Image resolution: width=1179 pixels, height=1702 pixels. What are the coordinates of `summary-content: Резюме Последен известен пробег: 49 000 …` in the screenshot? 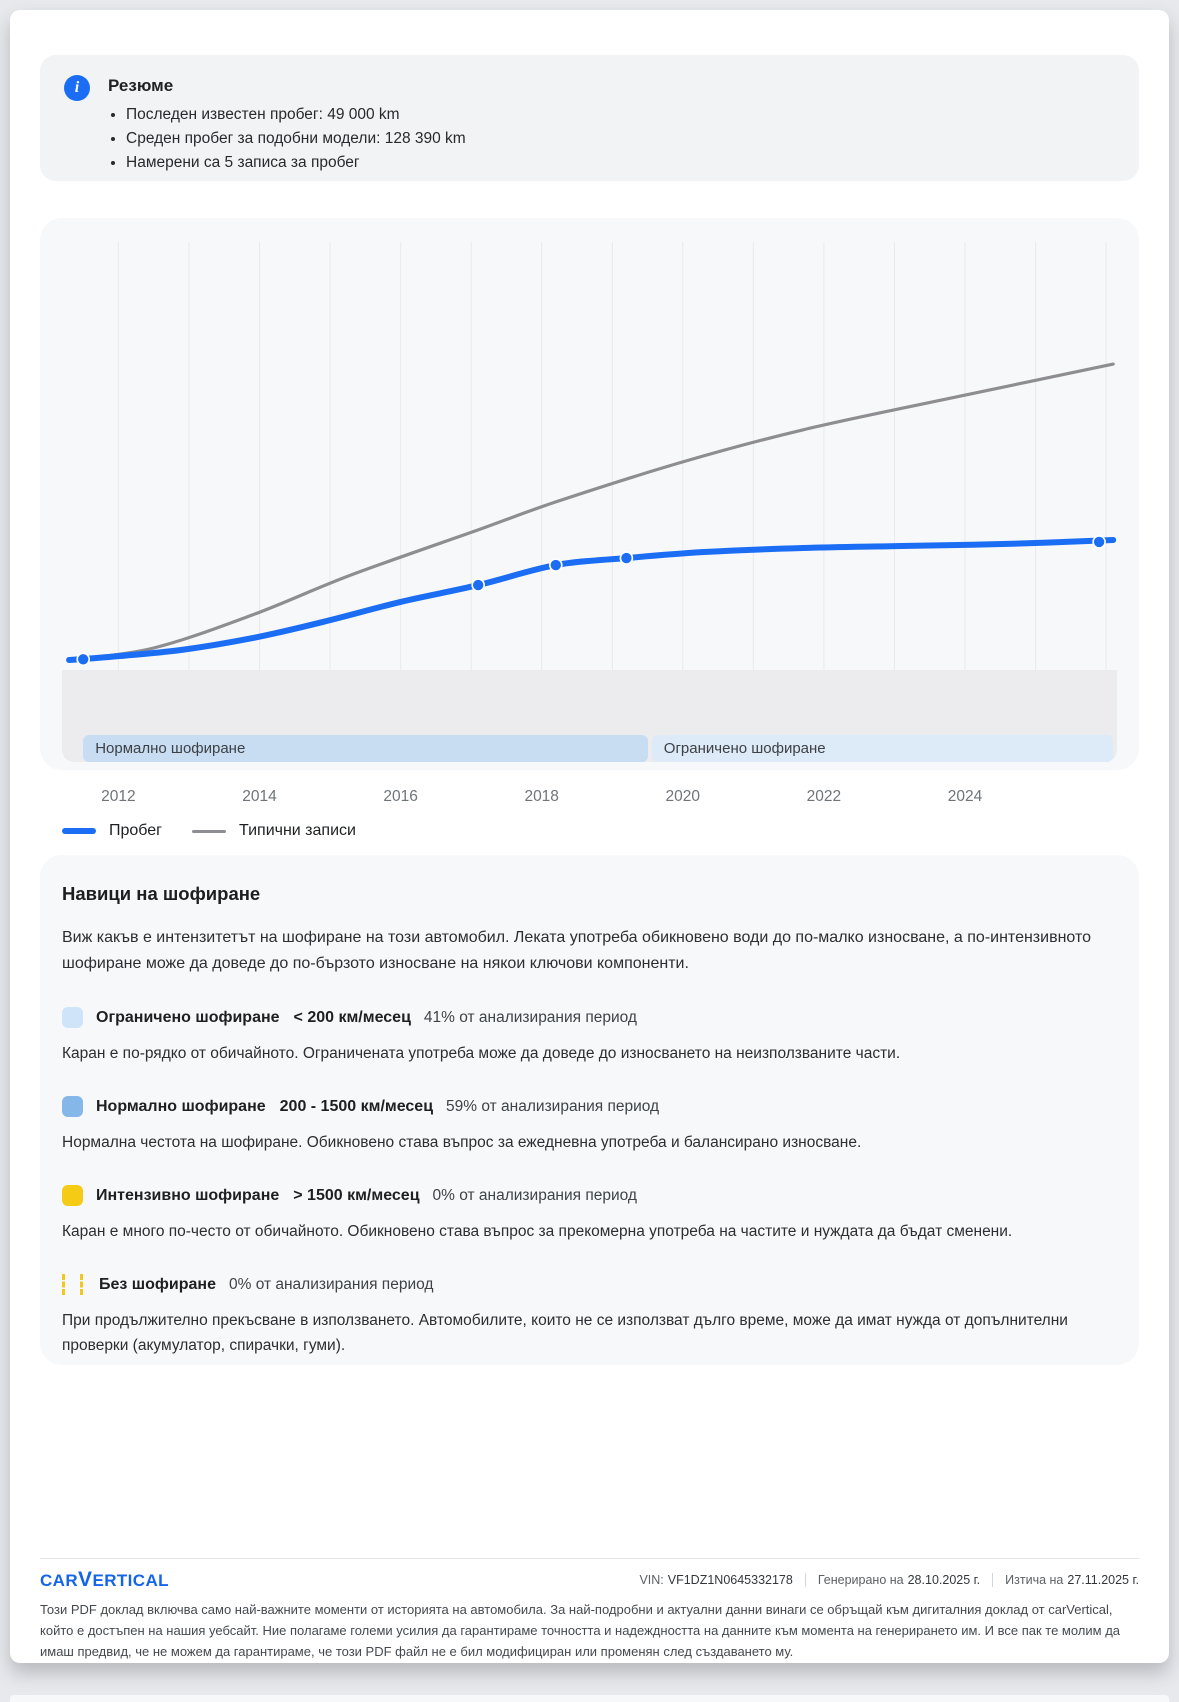 It's located at (287, 123).